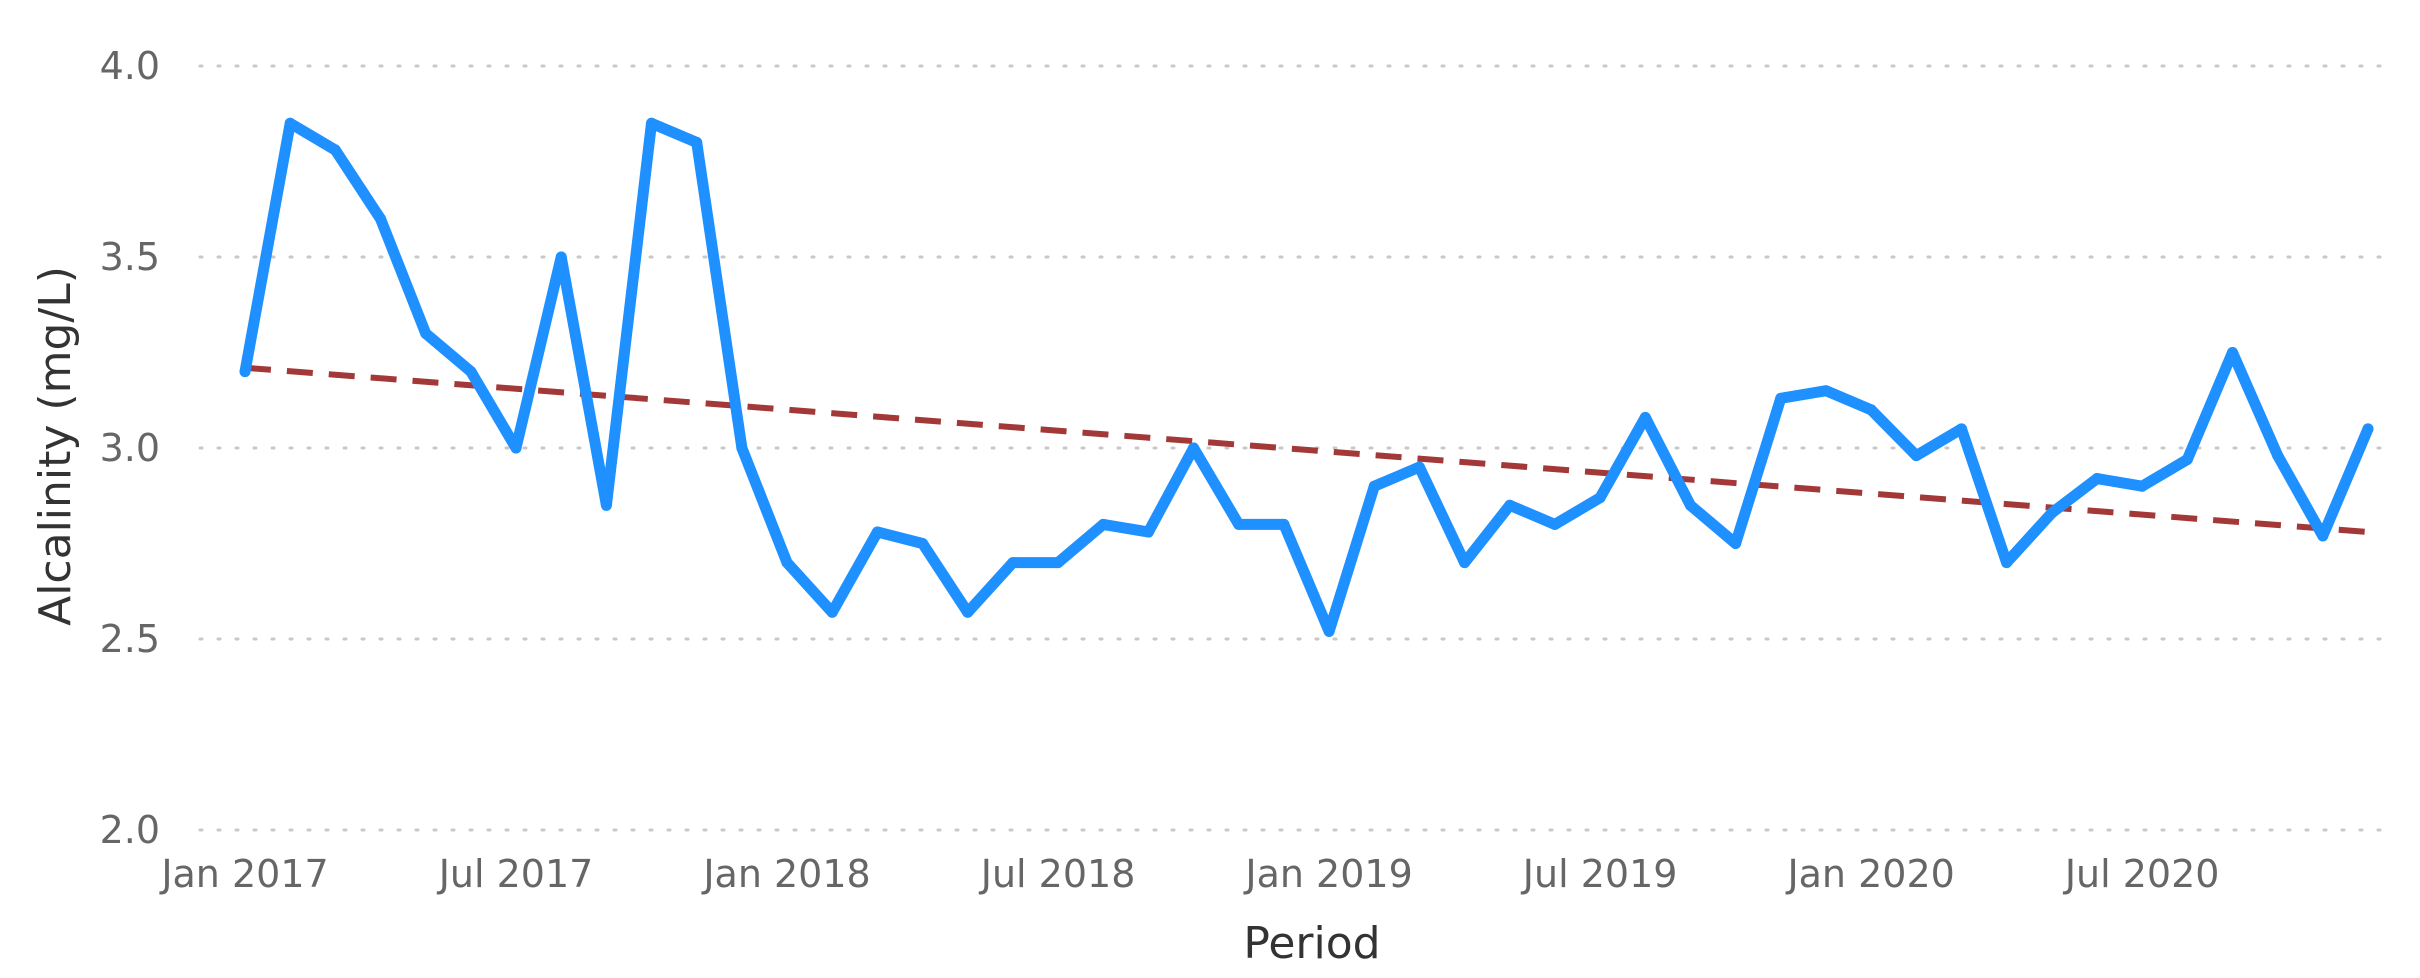 The height and width of the screenshot is (978, 2420). Describe the element at coordinates (243, 874) in the screenshot. I see `x-tick-label: Jan 2017` at that location.